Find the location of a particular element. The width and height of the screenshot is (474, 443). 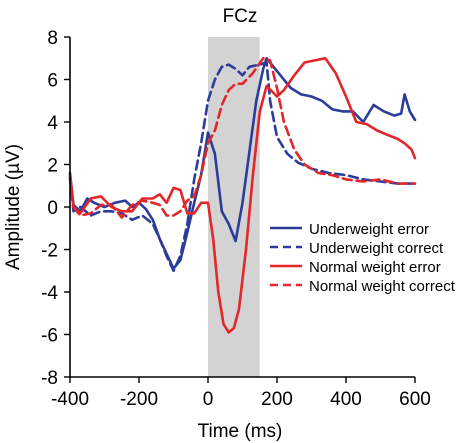

y-tick-label: 2 is located at coordinates (52, 166).